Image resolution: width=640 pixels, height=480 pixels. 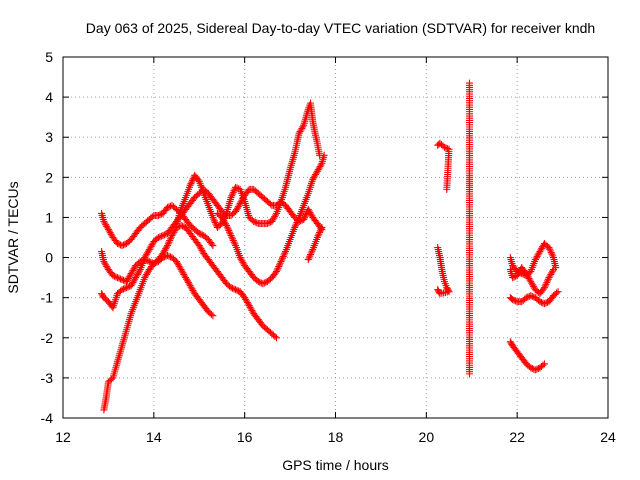 What do you see at coordinates (531, 281) in the screenshot?
I see `series-track-l` at bounding box center [531, 281].